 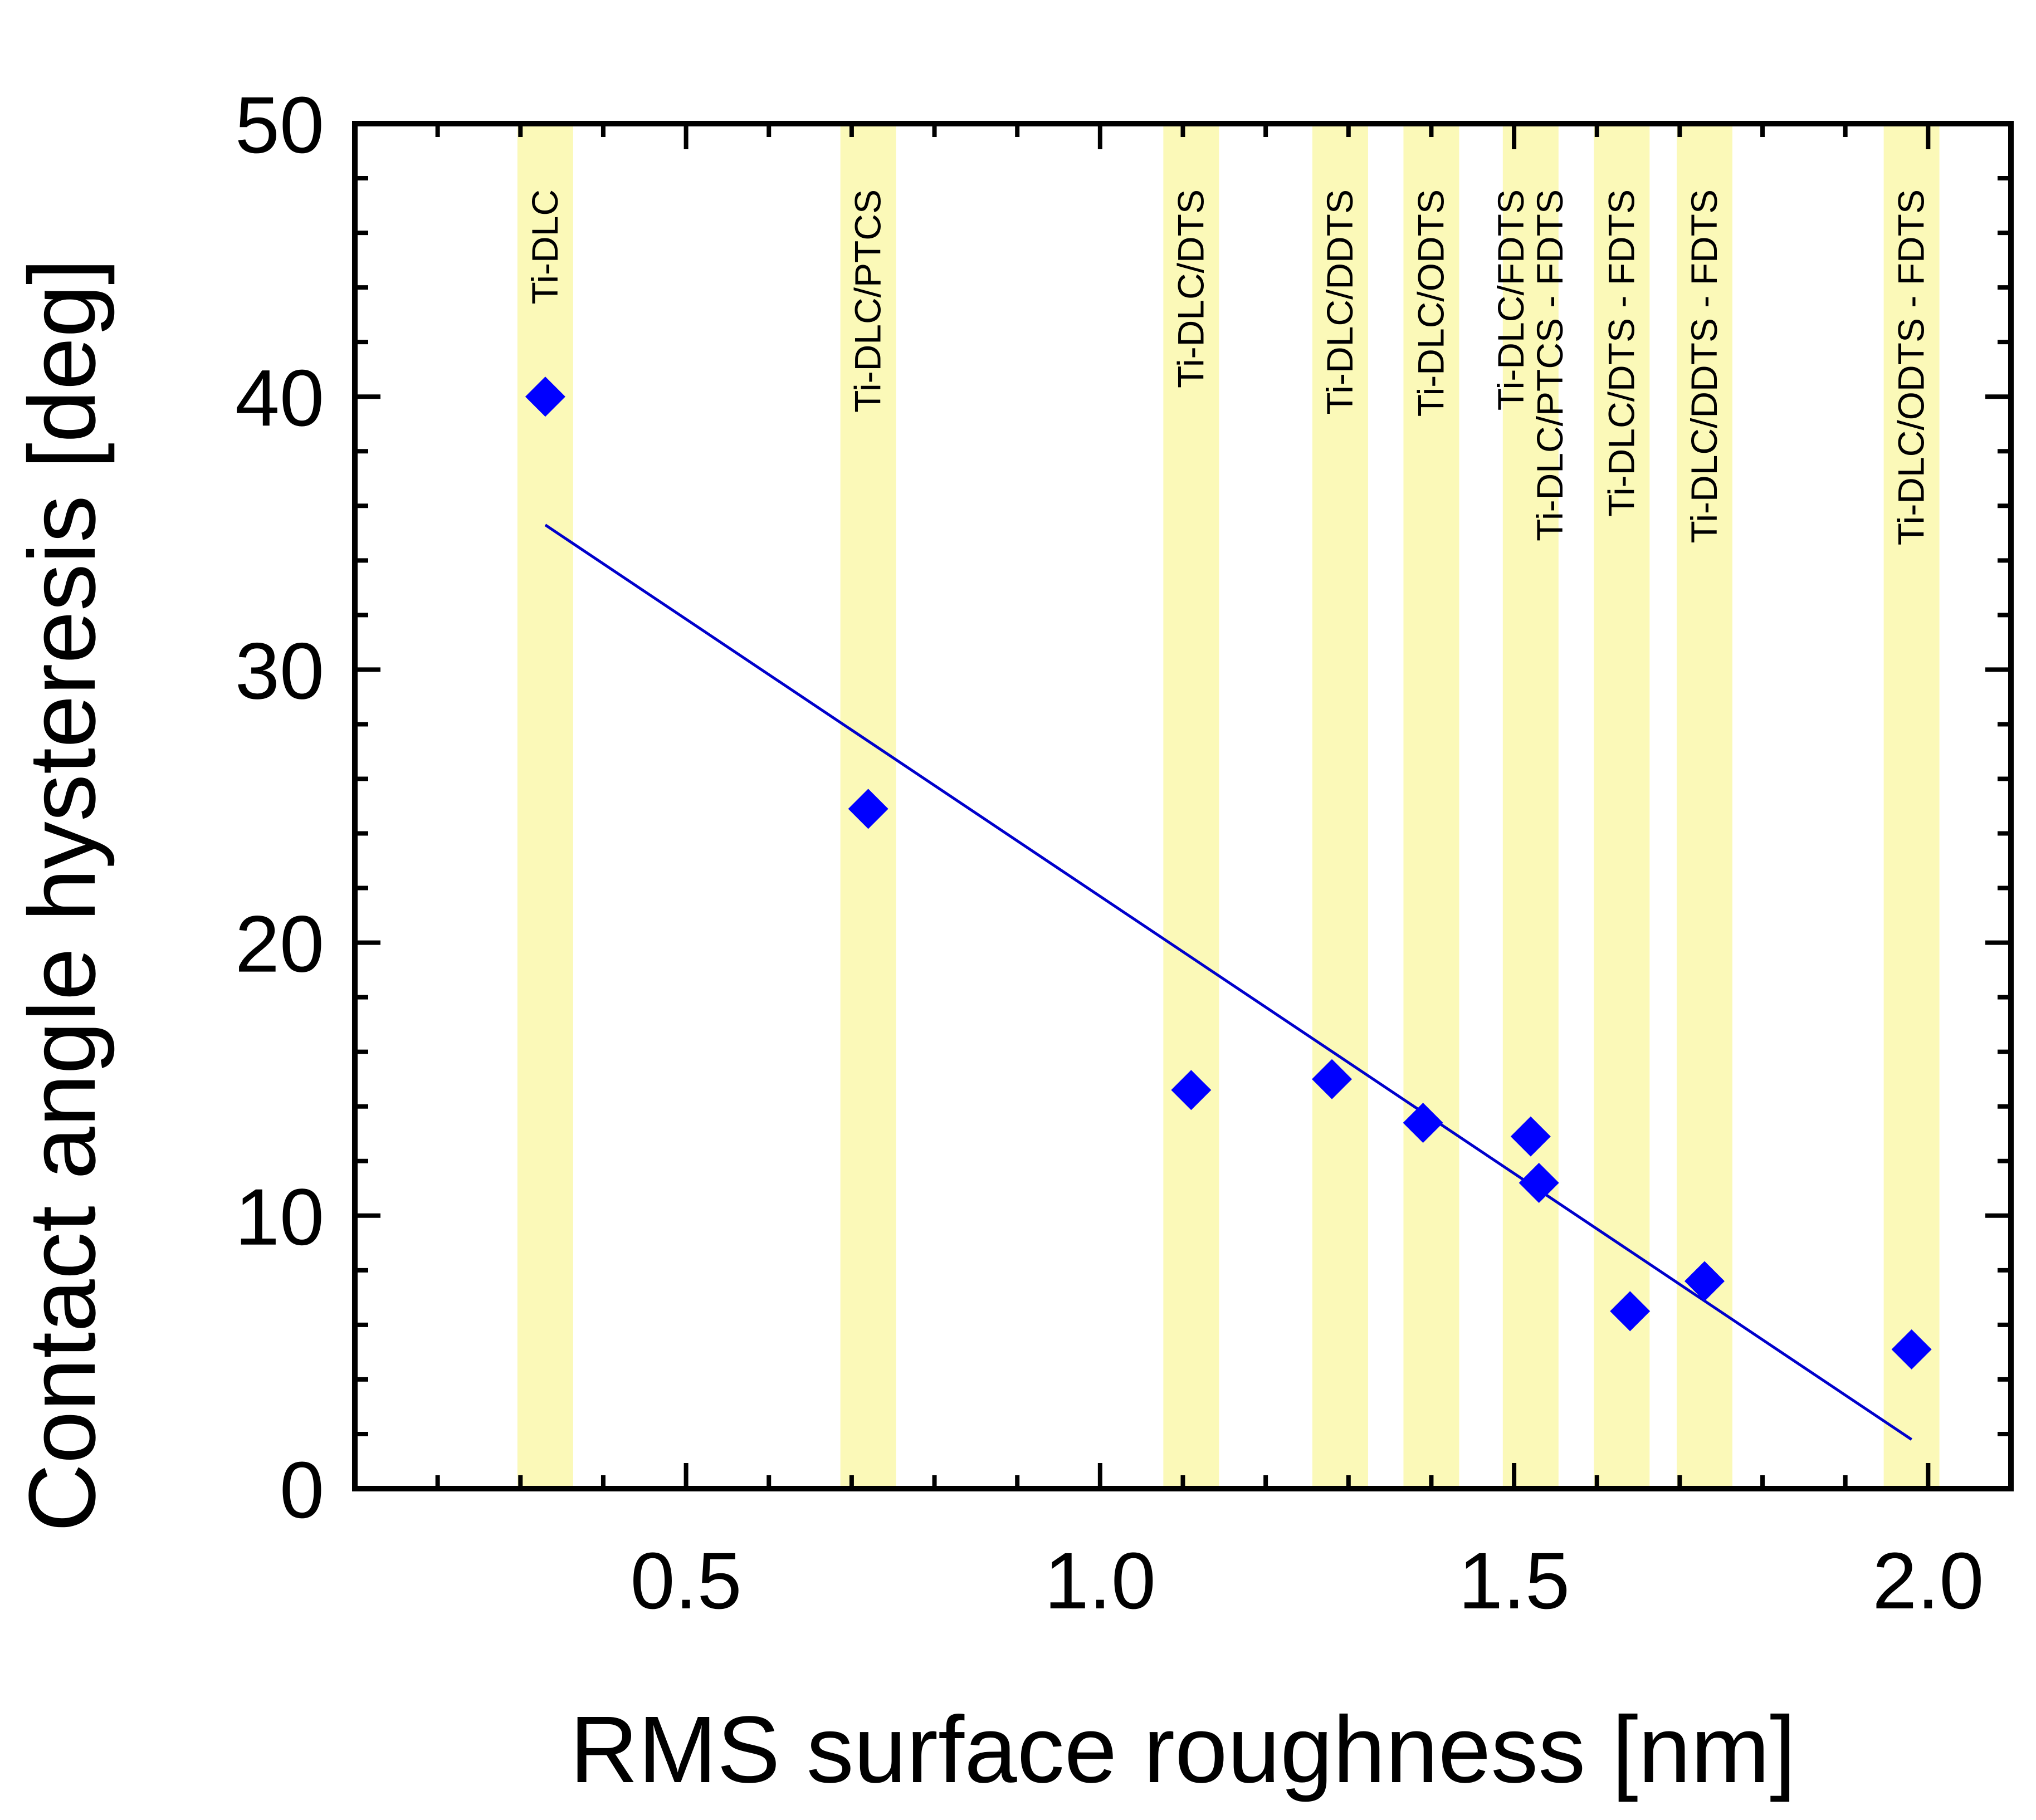 What do you see at coordinates (1339, 302) in the screenshot?
I see `band-label: Ti-DLC/DDTS` at bounding box center [1339, 302].